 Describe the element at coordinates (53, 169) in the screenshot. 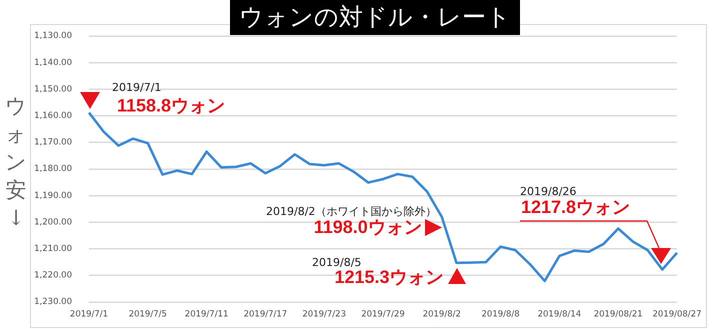

I see `y-tick-label: 1,180.00` at that location.